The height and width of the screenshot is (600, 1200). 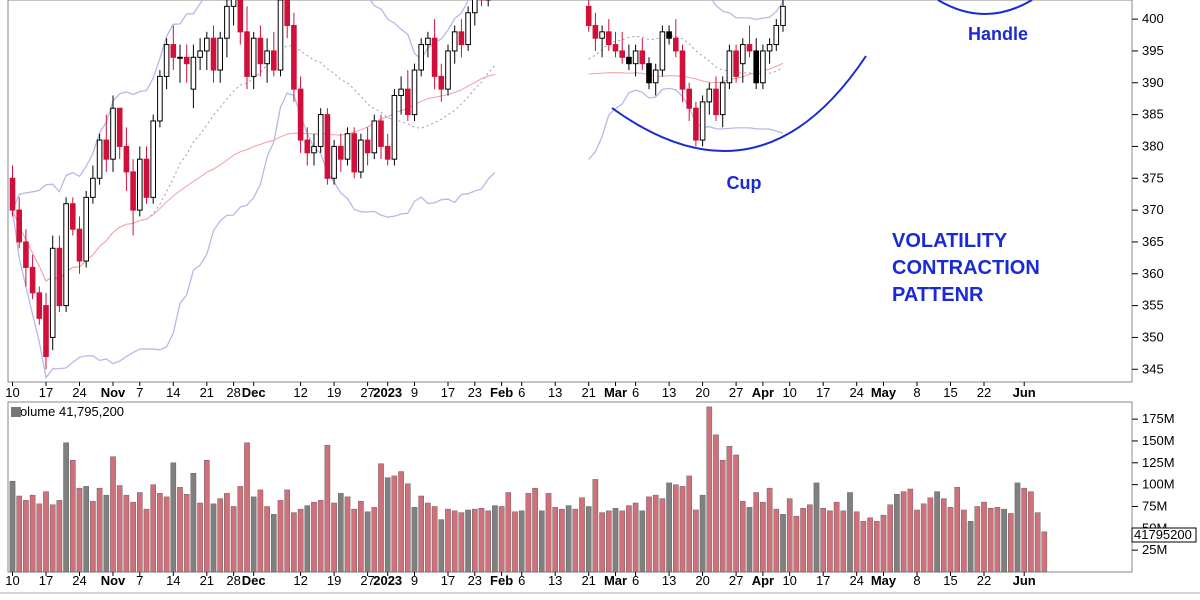 I want to click on price-ytick-label: 365, so click(x=1153, y=241).